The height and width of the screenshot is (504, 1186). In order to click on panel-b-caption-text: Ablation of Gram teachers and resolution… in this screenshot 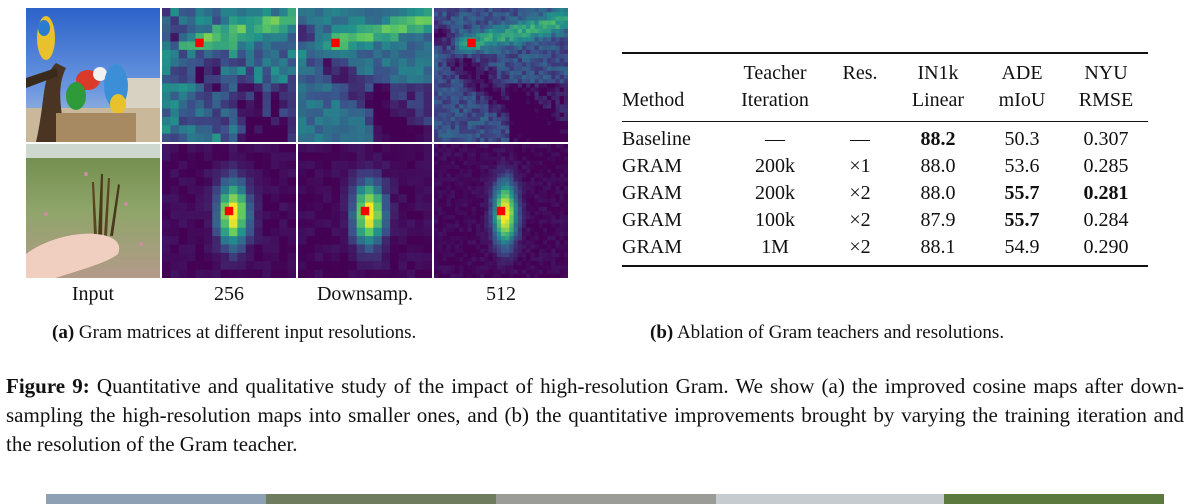, I will do `click(840, 332)`.